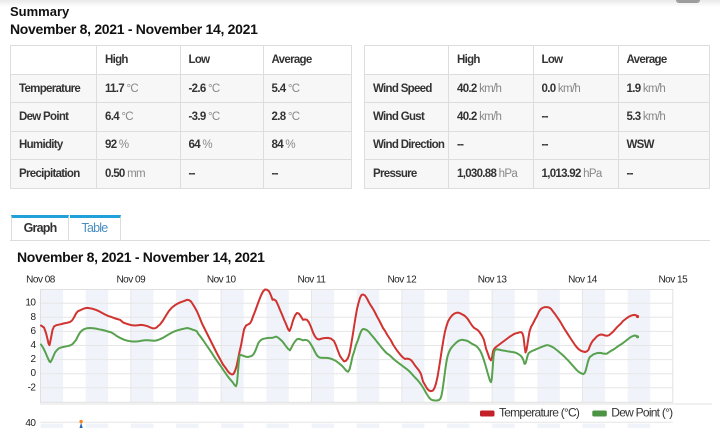 This screenshot has width=720, height=428. Describe the element at coordinates (539, 413) in the screenshot. I see `svg-text: Temperature (°C)` at that location.